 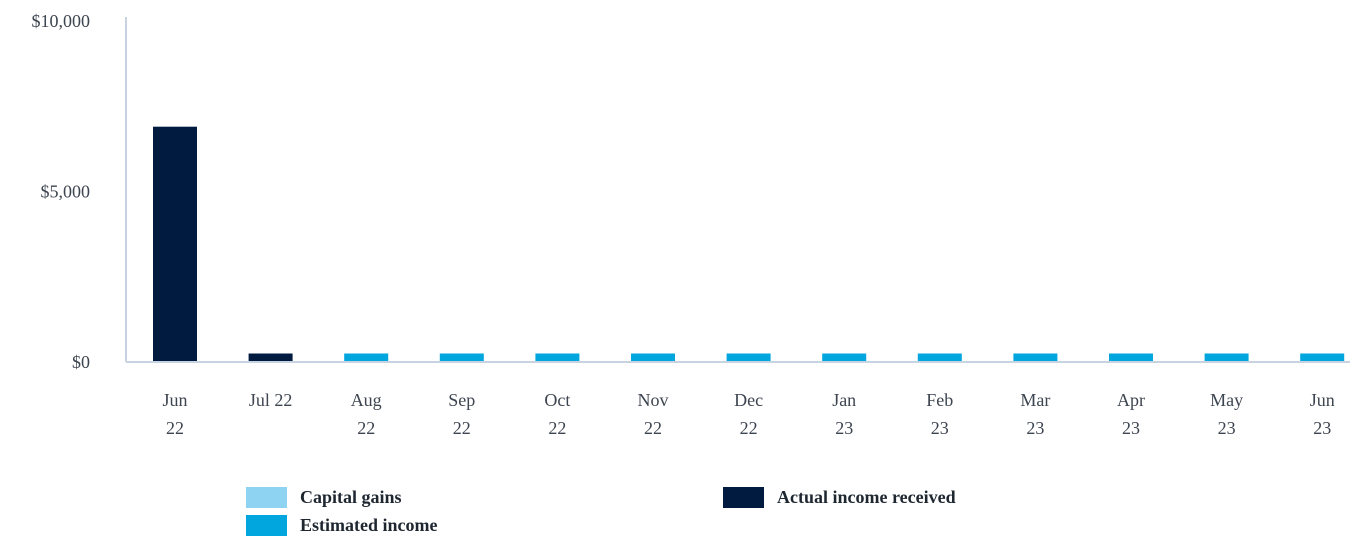 I want to click on legend-swatch-capital-gains, so click(x=266, y=497).